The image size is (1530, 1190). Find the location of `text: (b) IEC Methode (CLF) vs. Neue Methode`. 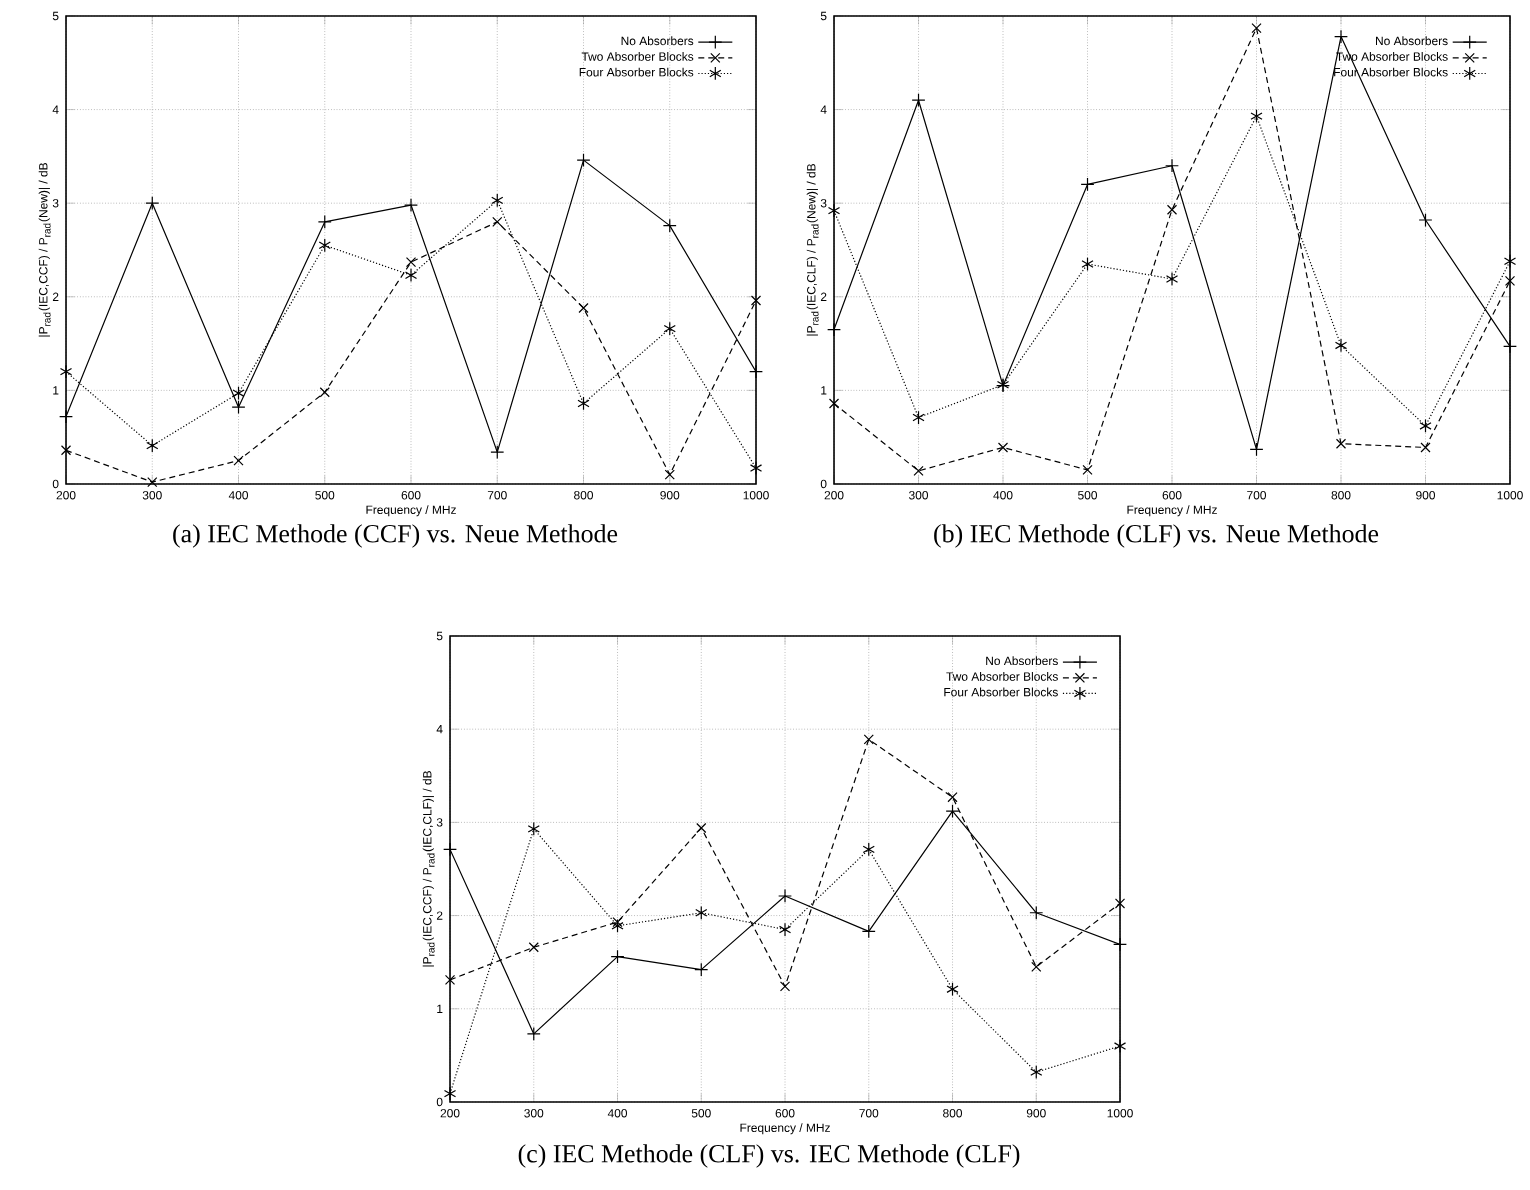

text: (b) IEC Methode (CLF) vs. Neue Methode is located at coordinates (1156, 536).